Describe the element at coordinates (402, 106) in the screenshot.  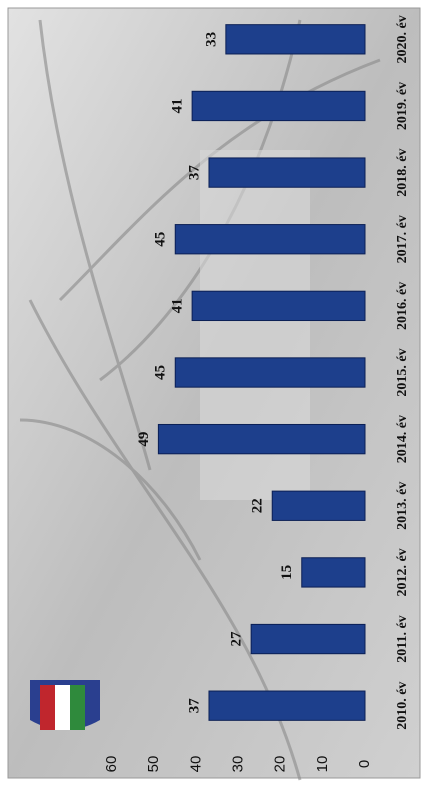
I see `x-tick-label: 2019. év` at that location.